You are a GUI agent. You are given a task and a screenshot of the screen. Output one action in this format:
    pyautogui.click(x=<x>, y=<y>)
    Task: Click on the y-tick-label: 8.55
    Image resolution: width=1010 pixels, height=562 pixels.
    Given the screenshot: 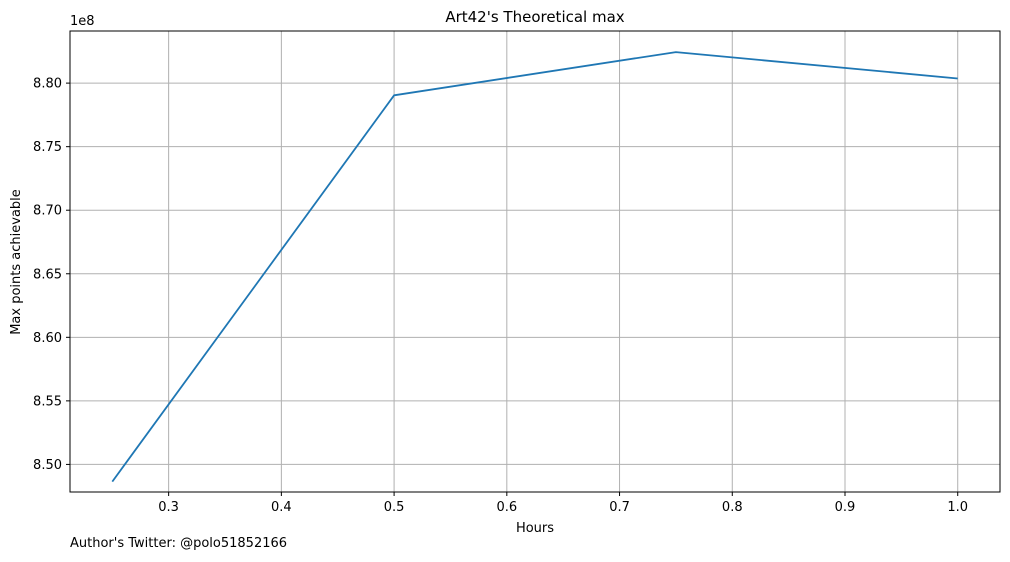 What is the action you would take?
    pyautogui.click(x=47, y=401)
    